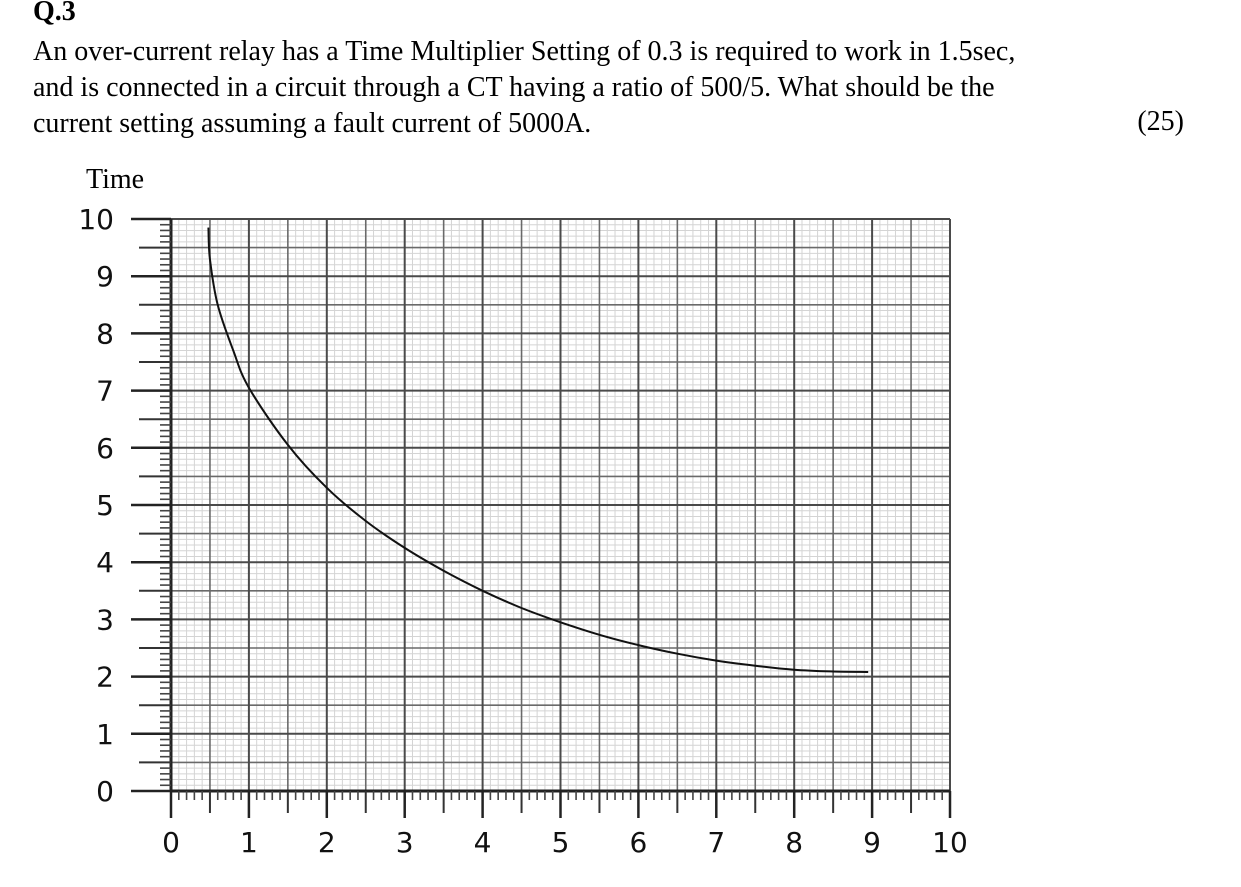 Image resolution: width=1241 pixels, height=887 pixels. What do you see at coordinates (405, 842) in the screenshot?
I see `x-tick-label: 3` at bounding box center [405, 842].